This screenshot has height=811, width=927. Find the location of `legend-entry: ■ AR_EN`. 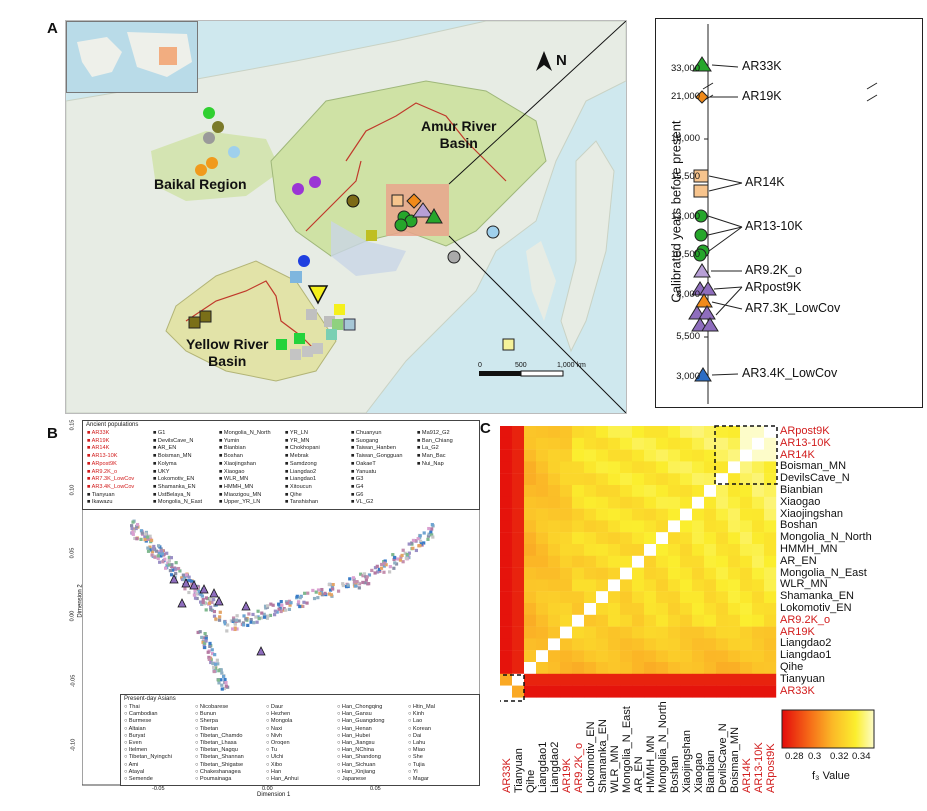

legend-entry: ■ AR_EN is located at coordinates (165, 448).